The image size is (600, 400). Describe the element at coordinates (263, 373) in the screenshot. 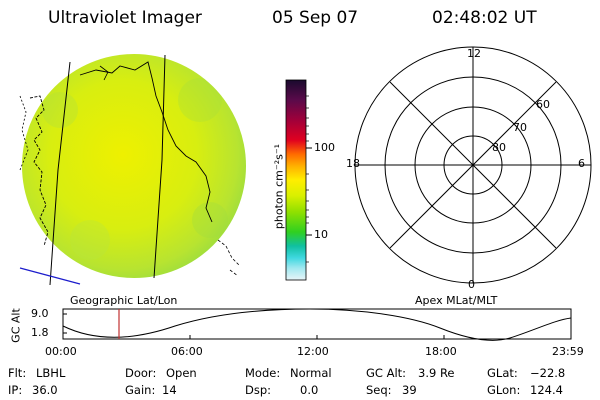

I see `info-mode-label: Mode:` at that location.